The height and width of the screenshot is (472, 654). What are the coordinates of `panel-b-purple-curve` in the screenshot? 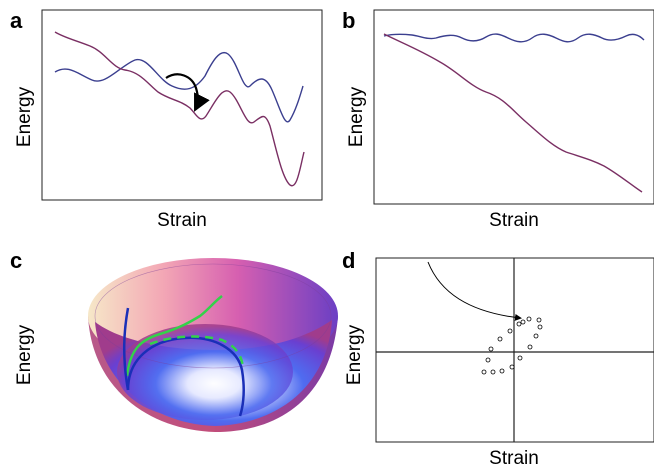 It's located at (513, 113).